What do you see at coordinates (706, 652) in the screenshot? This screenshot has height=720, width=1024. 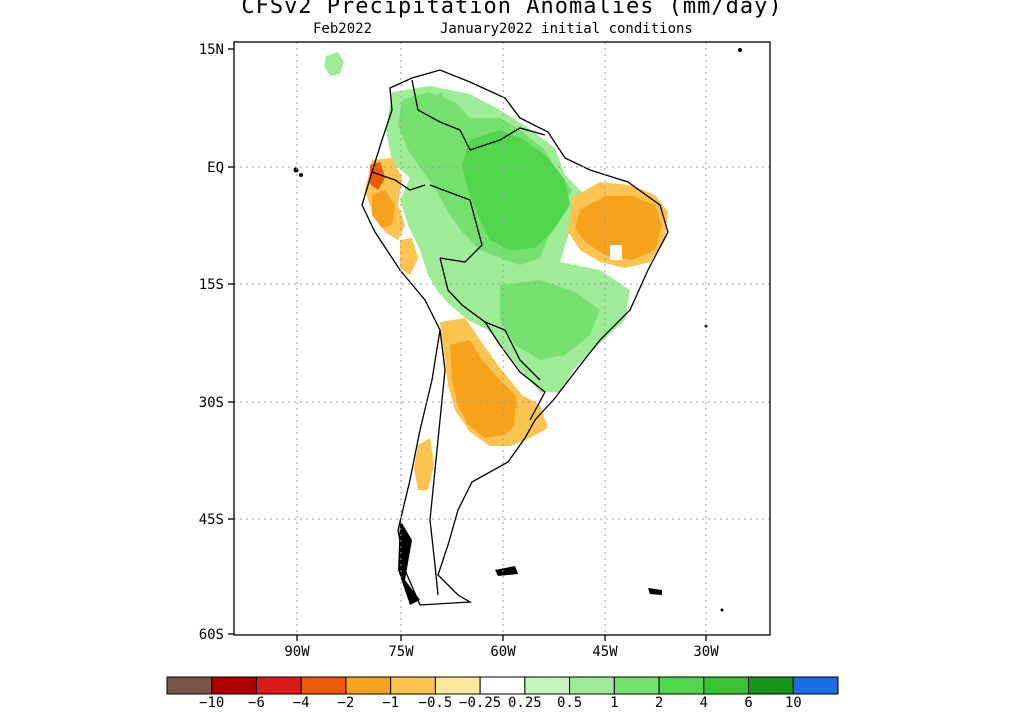 I see `lon-label: 30W` at bounding box center [706, 652].